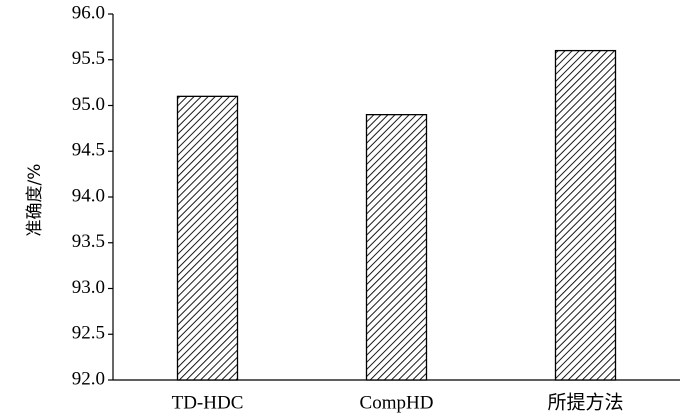 The width and height of the screenshot is (700, 419). Describe the element at coordinates (88, 58) in the screenshot. I see `y-tick-label: 95.5` at that location.